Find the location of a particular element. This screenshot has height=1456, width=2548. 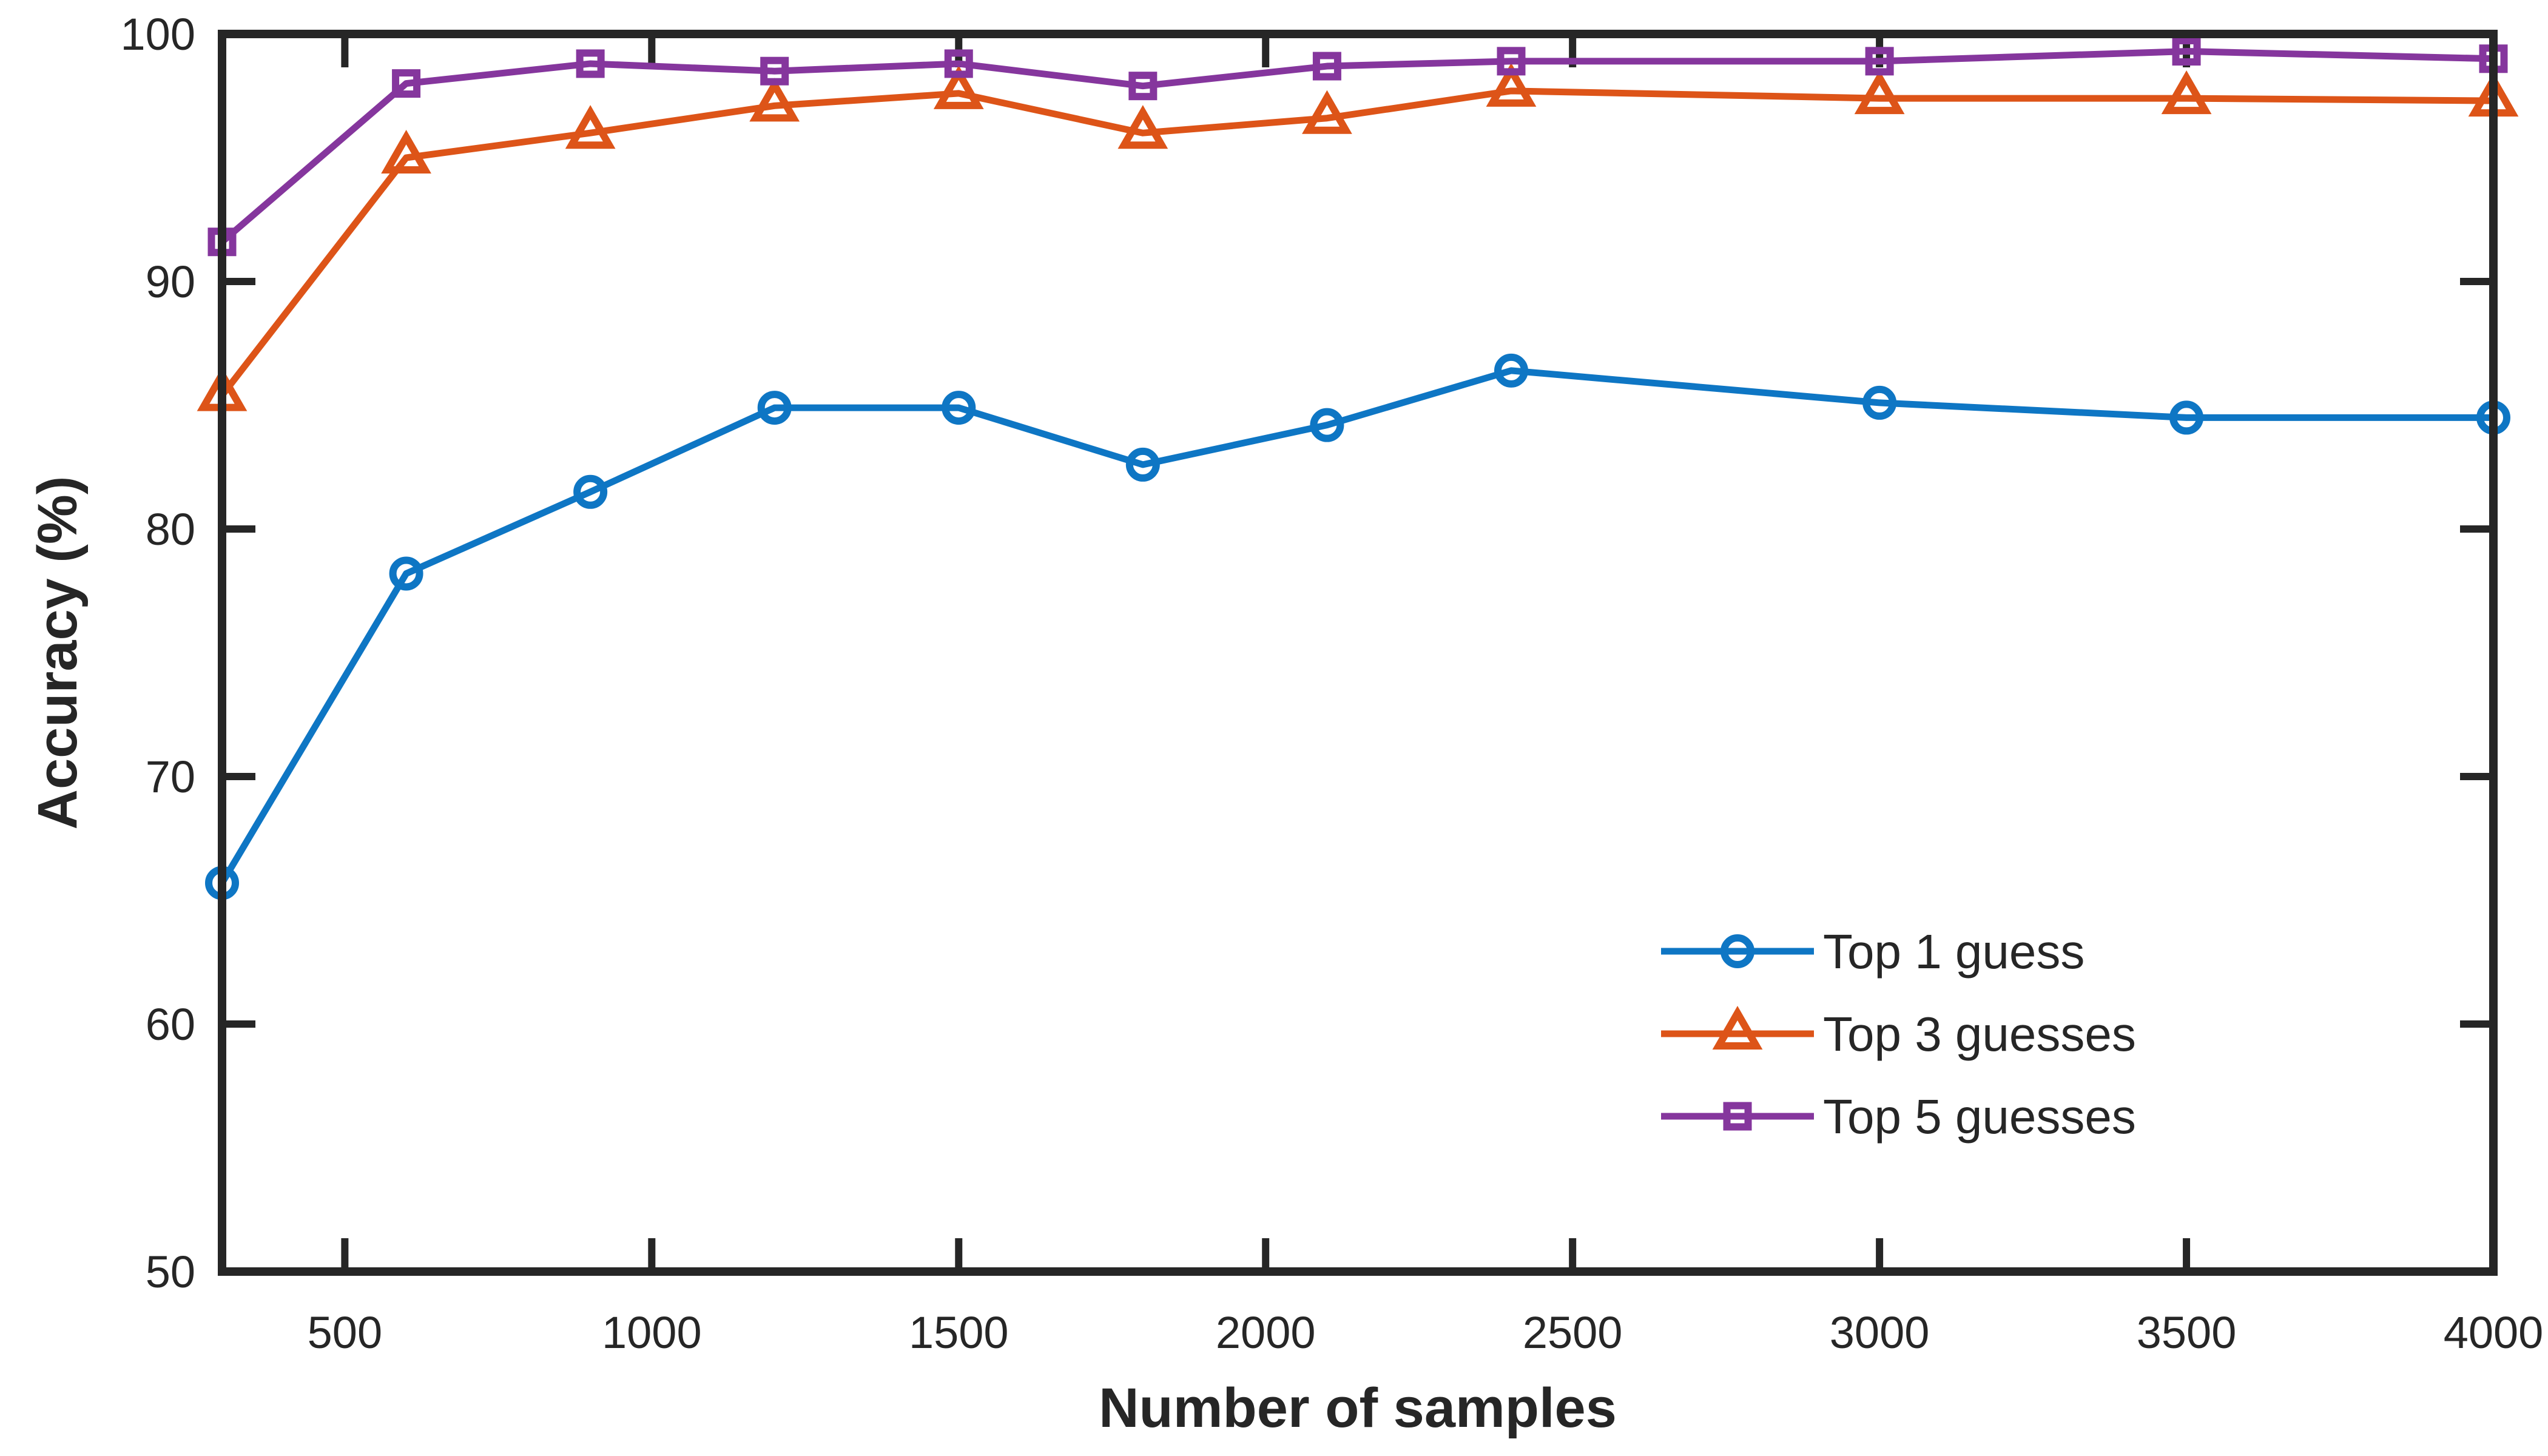

legend-entry-top-1-guess: Top 1 guess is located at coordinates (1873, 952).